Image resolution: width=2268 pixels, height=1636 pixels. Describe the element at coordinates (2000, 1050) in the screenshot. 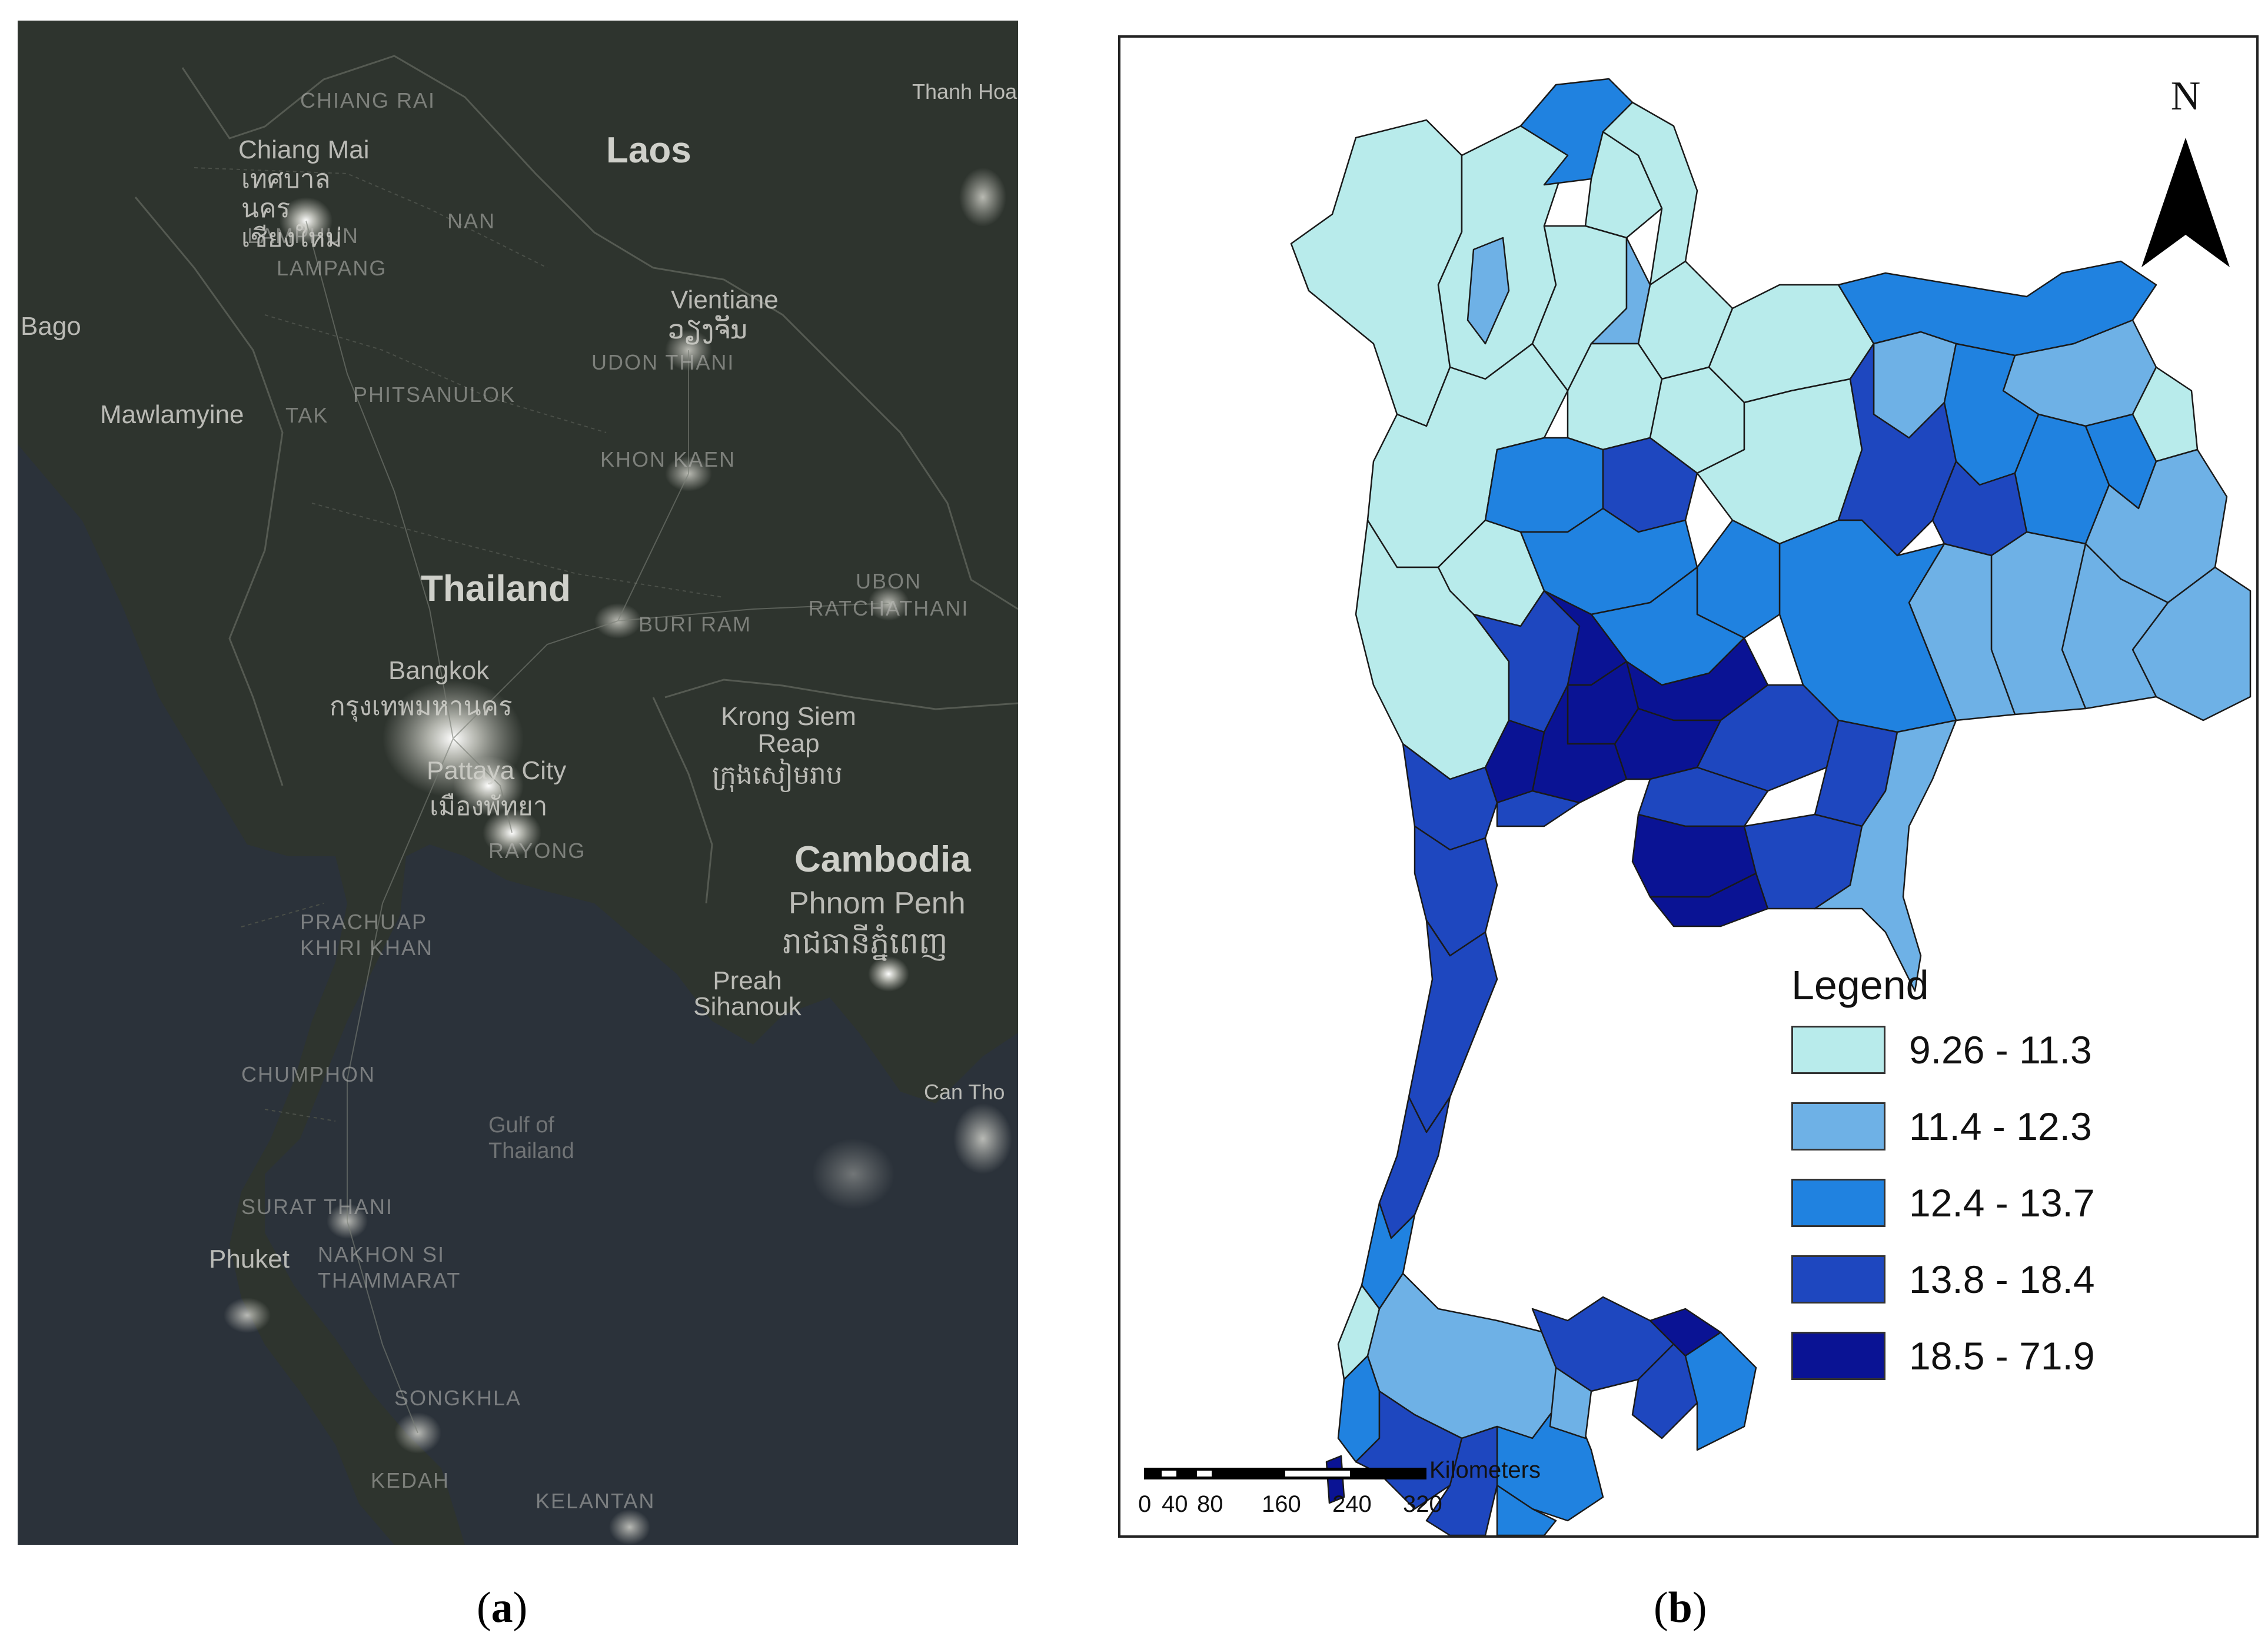

I see `legend-label: 9.26 - 11.3` at that location.